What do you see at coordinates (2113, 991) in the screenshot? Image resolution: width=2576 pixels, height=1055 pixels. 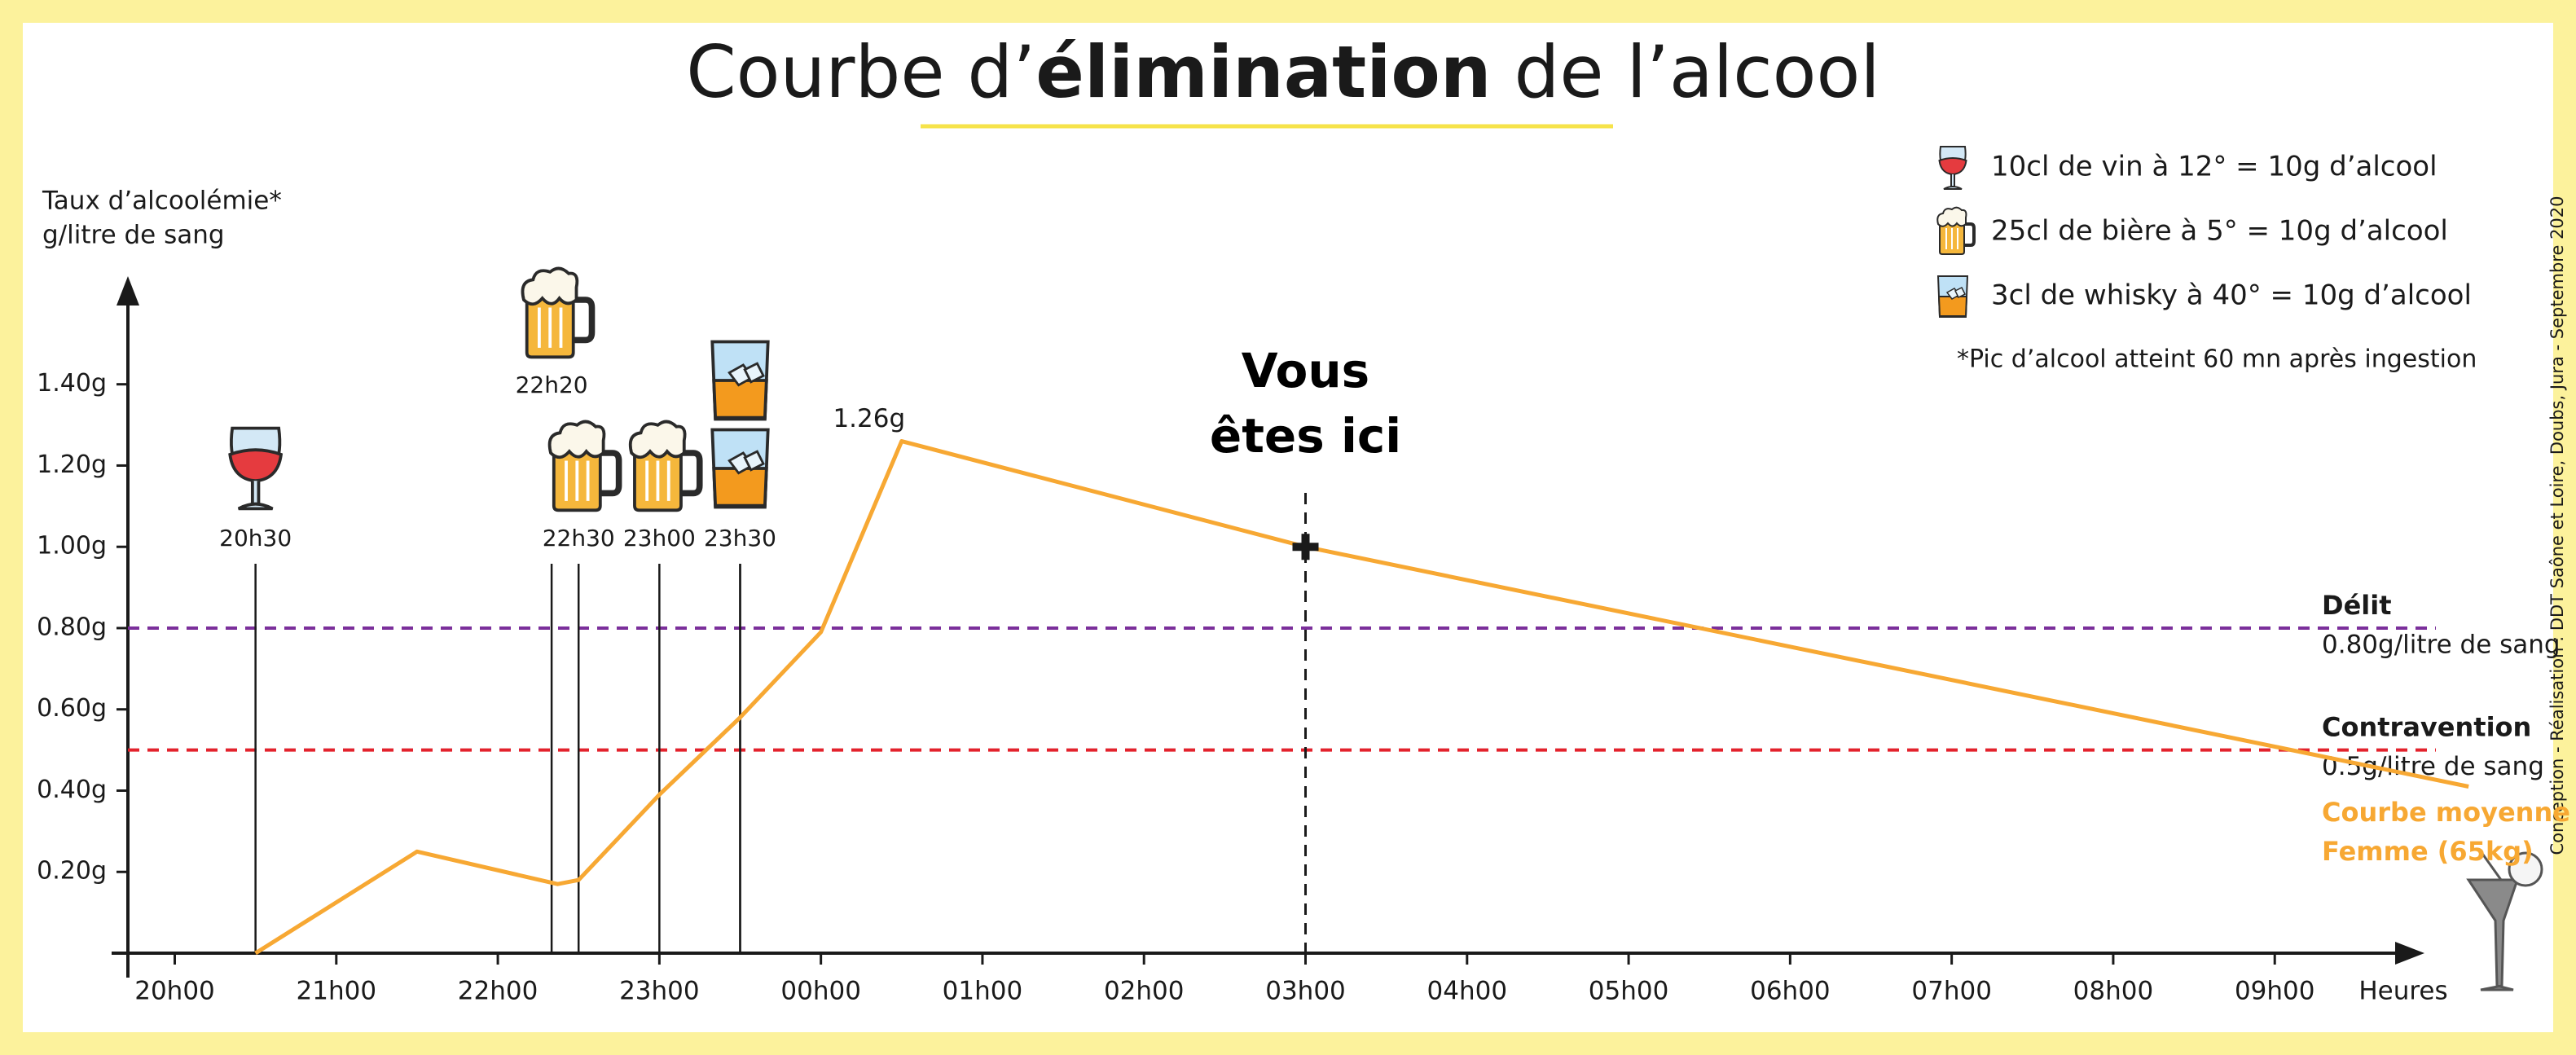 I see `x-tick-label: 08h00` at bounding box center [2113, 991].